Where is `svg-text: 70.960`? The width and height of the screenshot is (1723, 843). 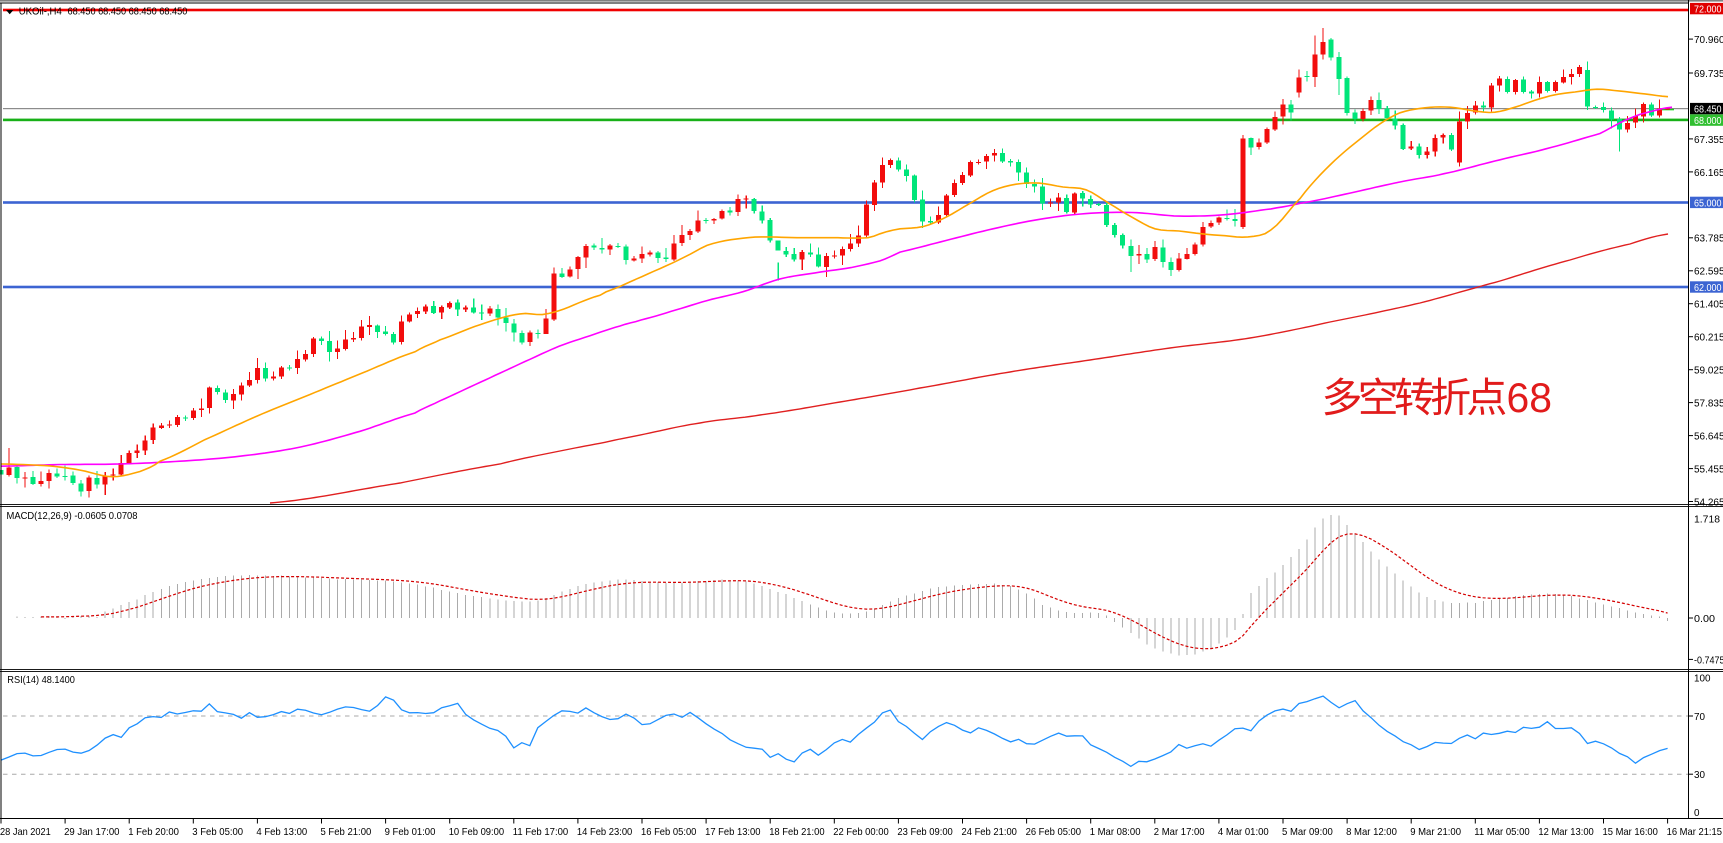 svg-text: 70.960 is located at coordinates (1708, 40).